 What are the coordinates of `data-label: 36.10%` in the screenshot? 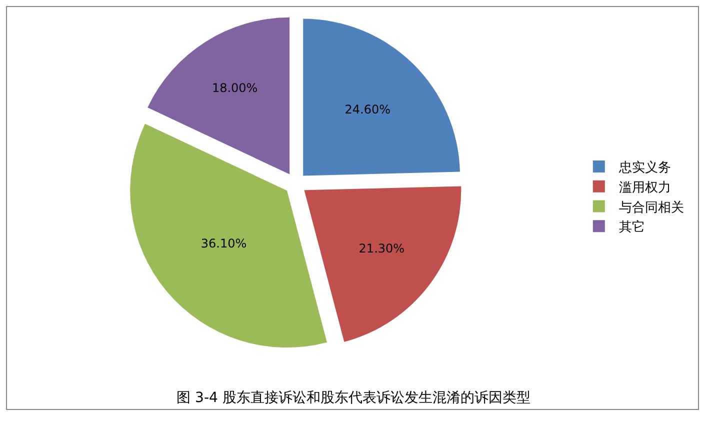 It's located at (223, 243).